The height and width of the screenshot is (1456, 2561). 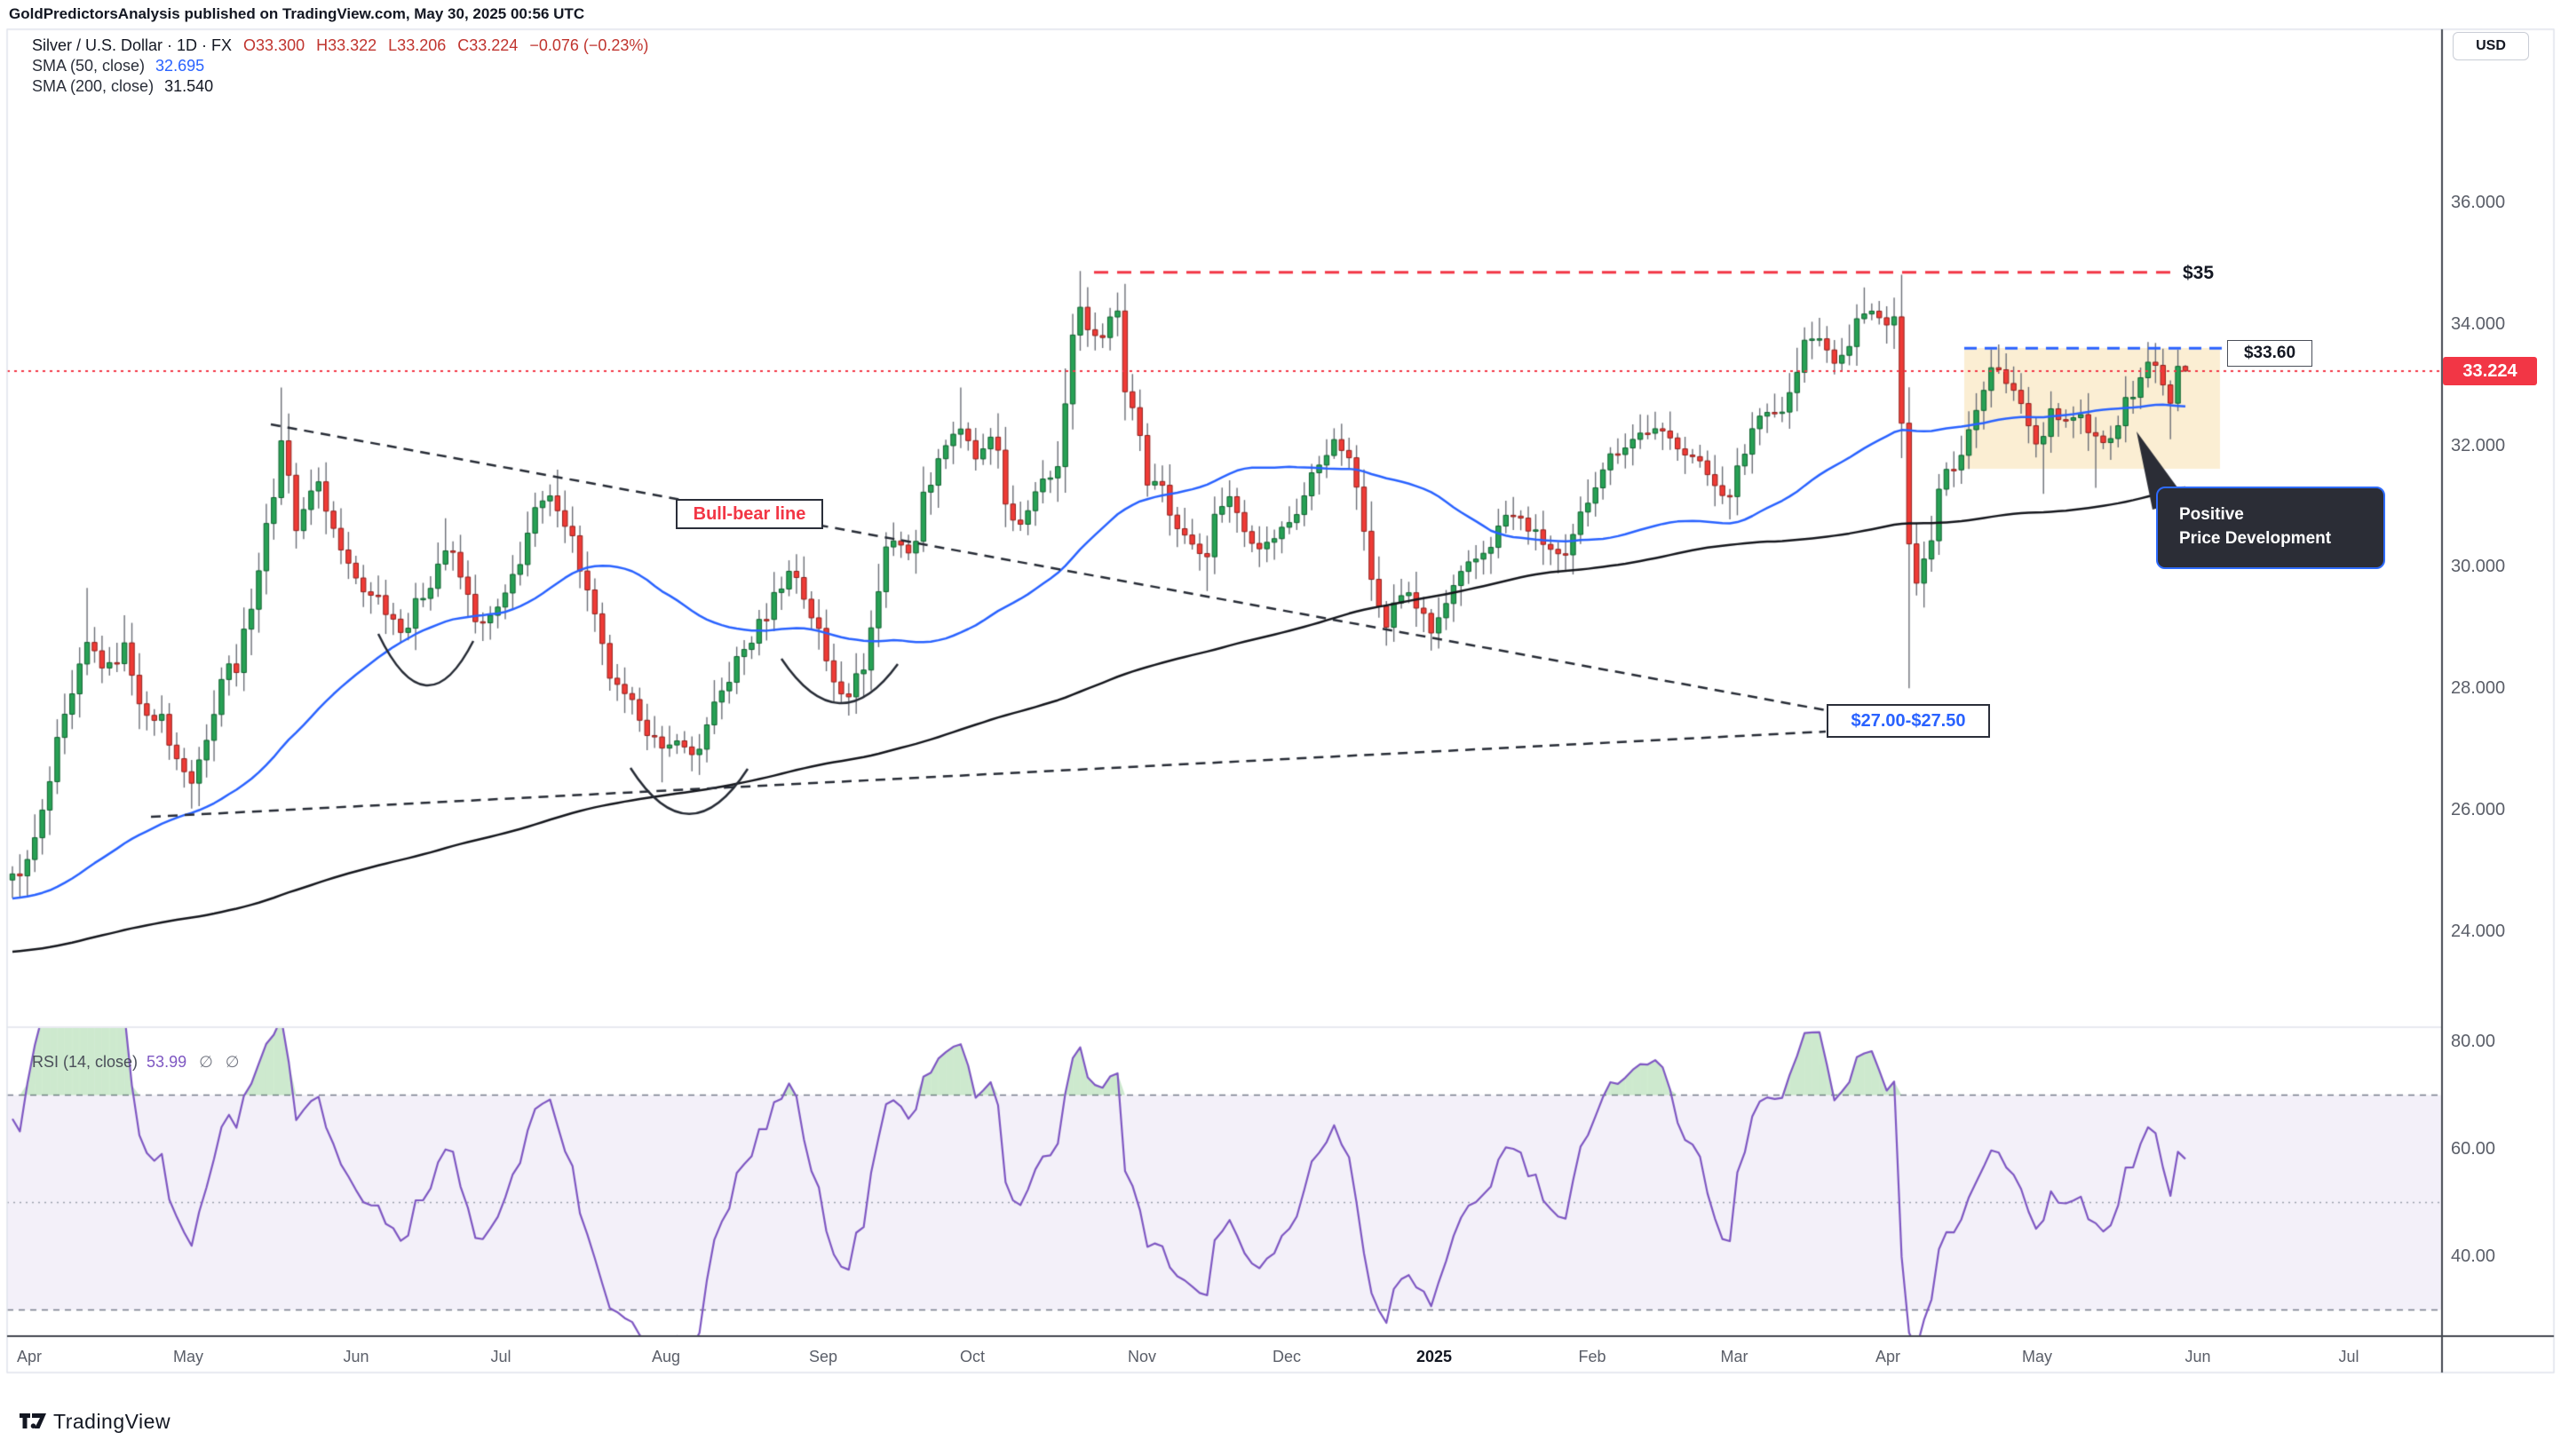 What do you see at coordinates (1734, 1356) in the screenshot?
I see `month-label: Mar` at bounding box center [1734, 1356].